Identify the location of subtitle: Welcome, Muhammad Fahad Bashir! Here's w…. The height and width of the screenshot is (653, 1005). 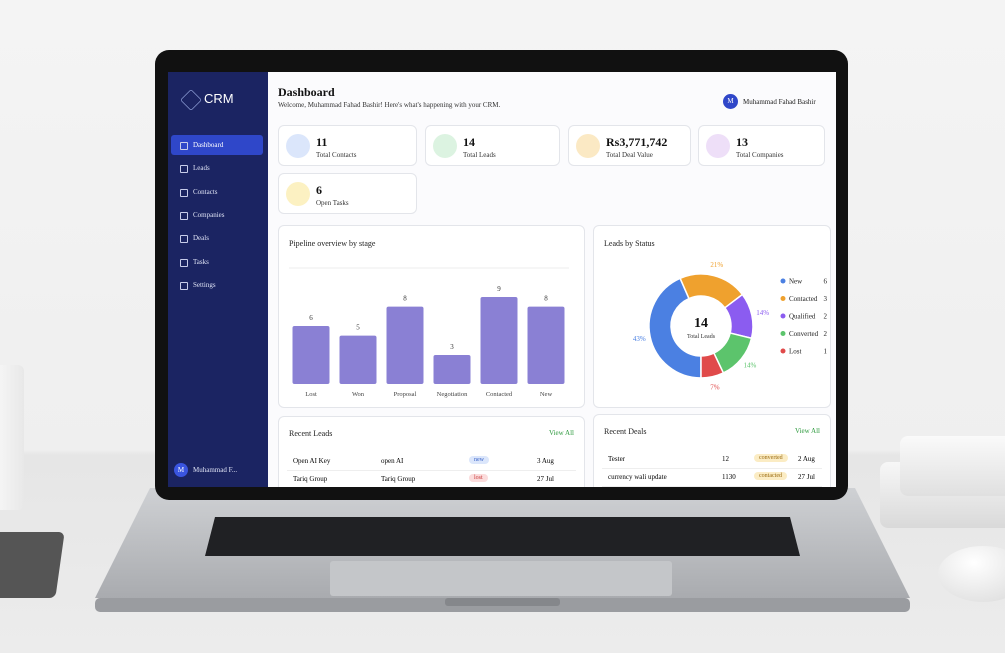
(389, 105).